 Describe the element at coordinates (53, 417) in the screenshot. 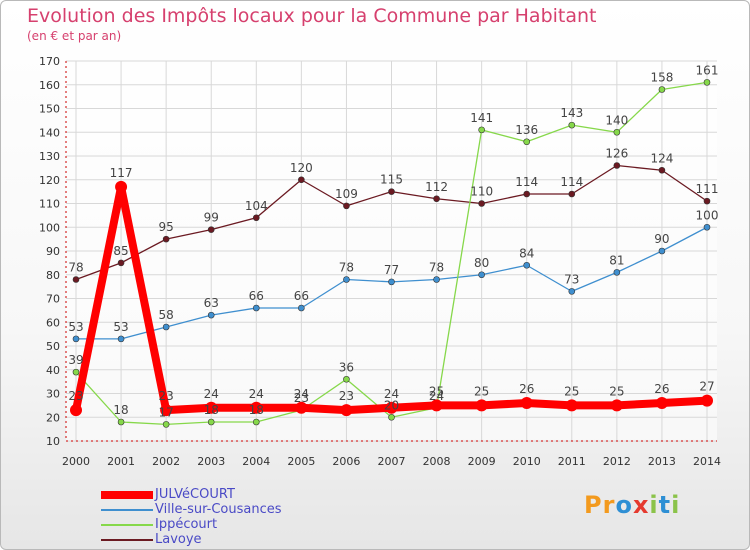

I see `y-tick-label: 20` at that location.